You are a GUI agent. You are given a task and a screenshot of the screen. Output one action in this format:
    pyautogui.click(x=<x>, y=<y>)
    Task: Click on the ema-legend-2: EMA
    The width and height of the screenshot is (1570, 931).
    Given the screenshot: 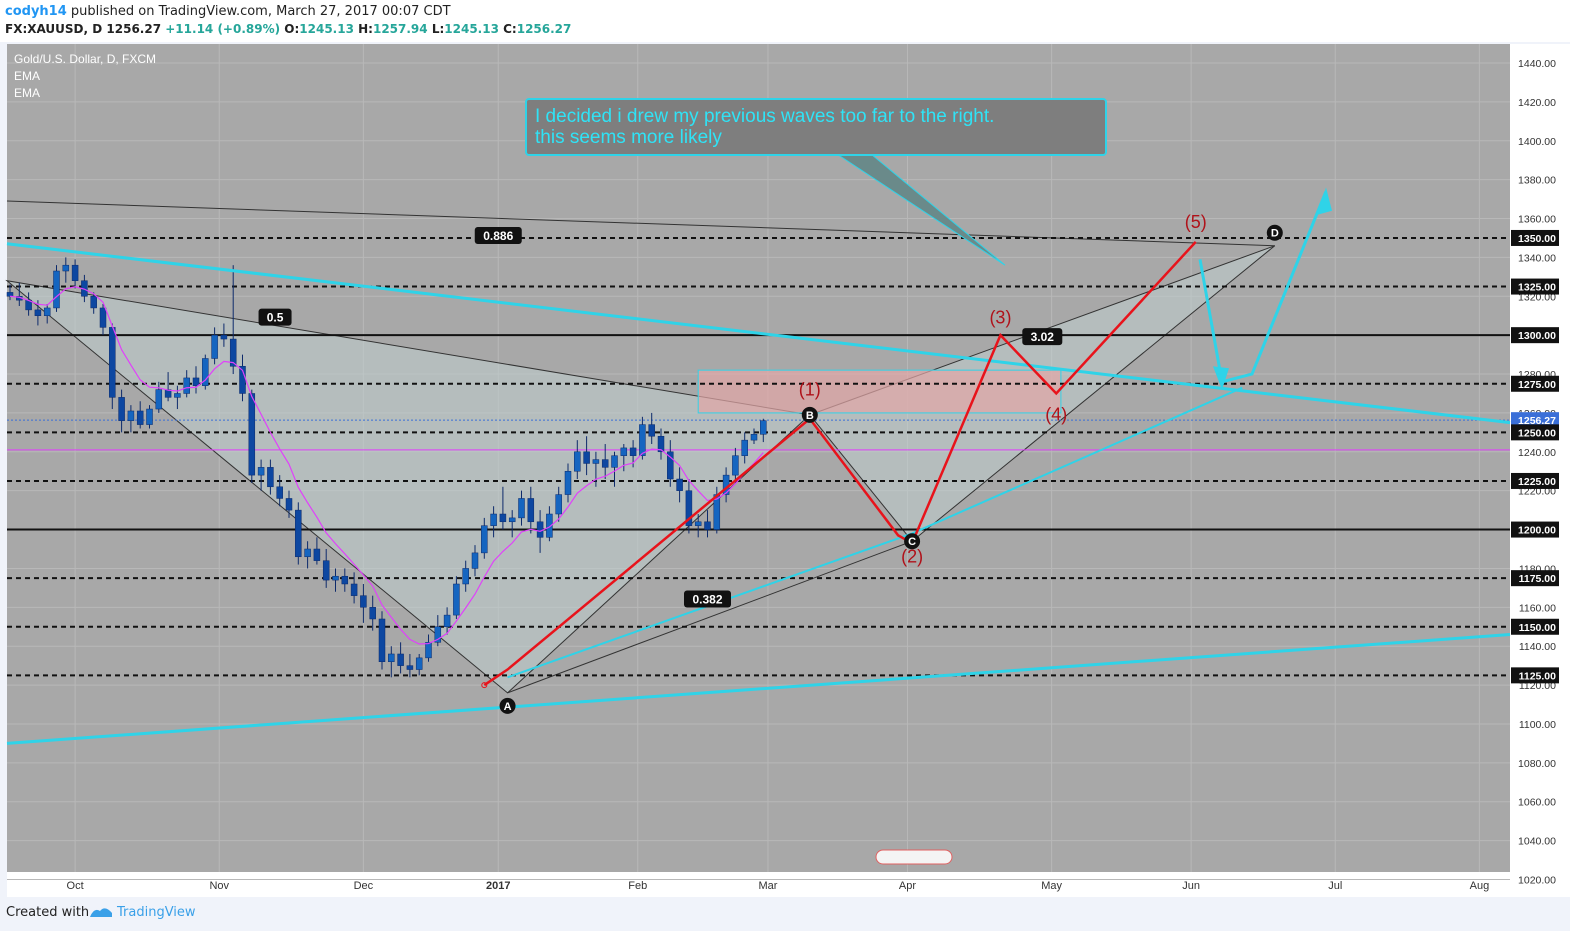 What is the action you would take?
    pyautogui.click(x=27, y=93)
    